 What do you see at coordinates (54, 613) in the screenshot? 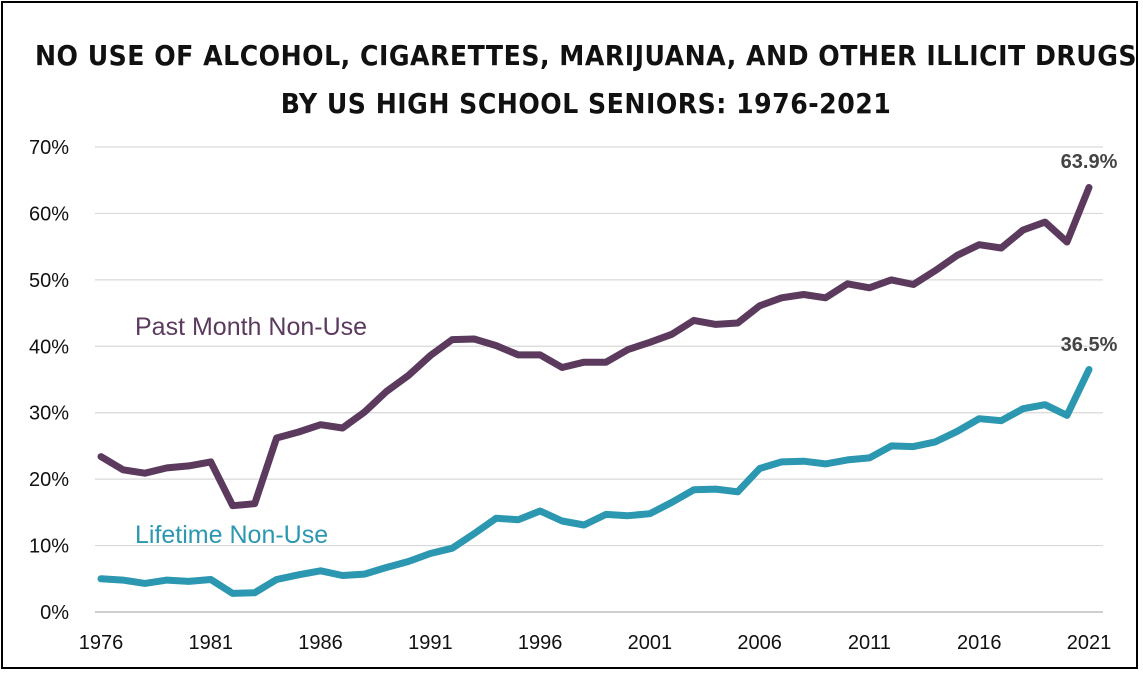
I see `y-tick-label: 0%` at bounding box center [54, 613].